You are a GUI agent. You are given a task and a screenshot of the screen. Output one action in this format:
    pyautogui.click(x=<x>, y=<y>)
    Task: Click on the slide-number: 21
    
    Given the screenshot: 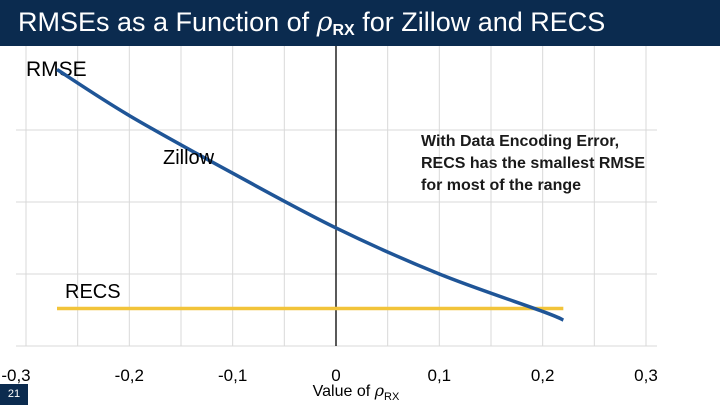 What is the action you would take?
    pyautogui.click(x=14, y=394)
    